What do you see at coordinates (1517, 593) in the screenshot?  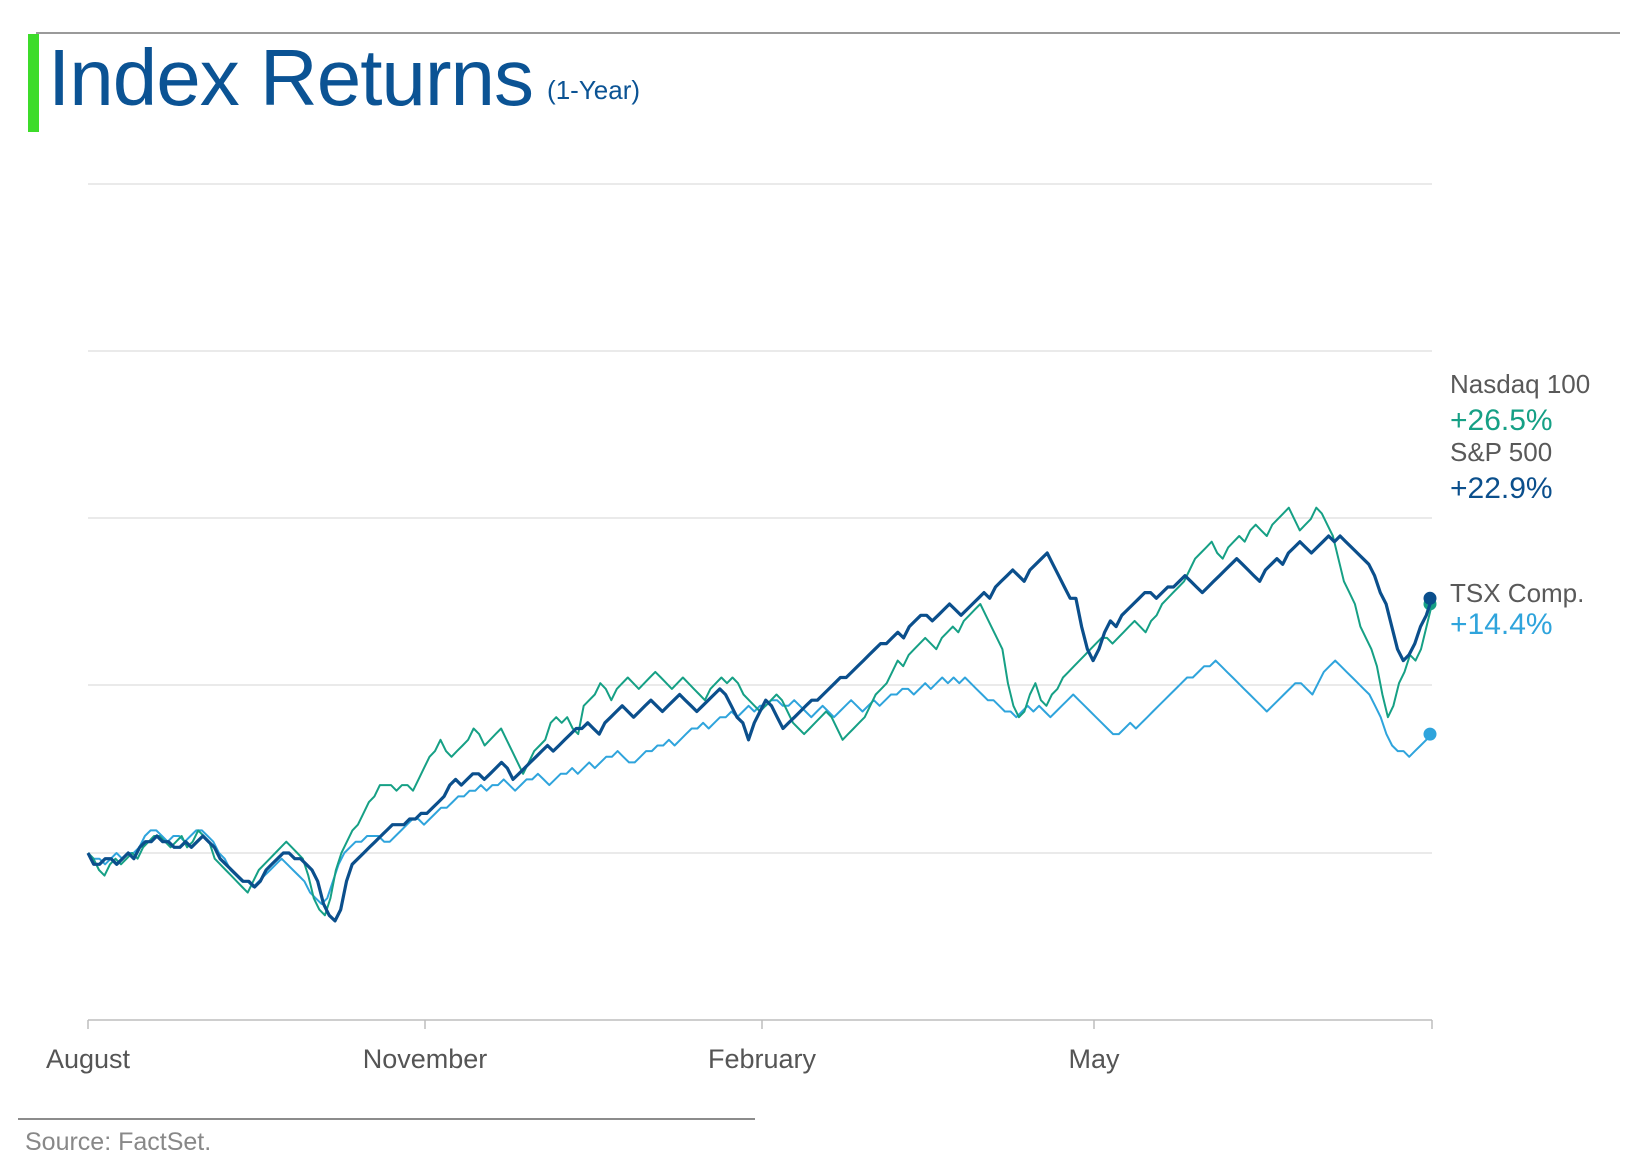 I see `series-label-2: TSX Comp.` at bounding box center [1517, 593].